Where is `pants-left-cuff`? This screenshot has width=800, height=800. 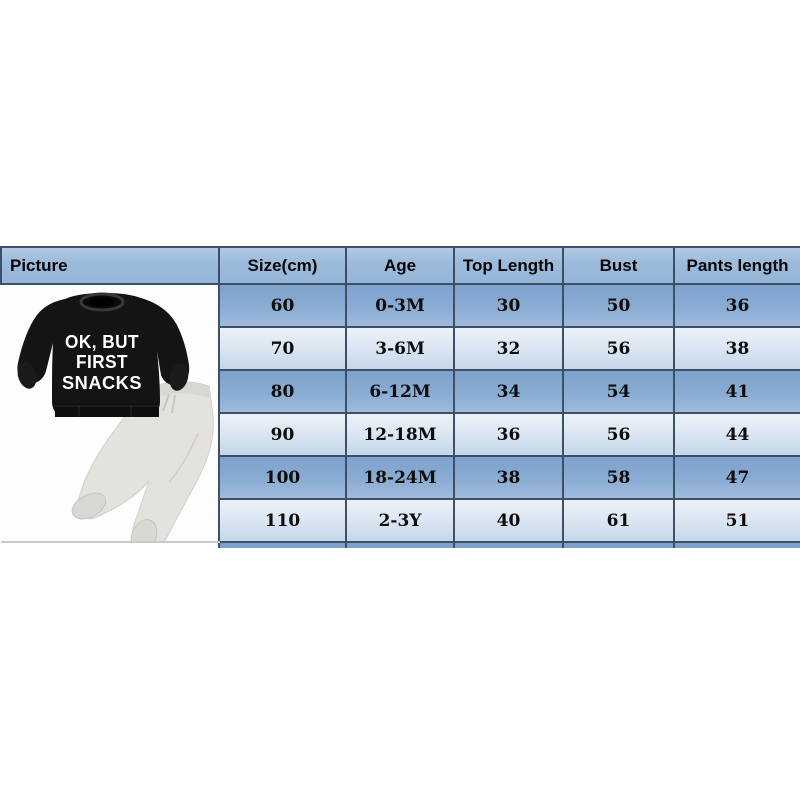 pants-left-cuff is located at coordinates (89, 506).